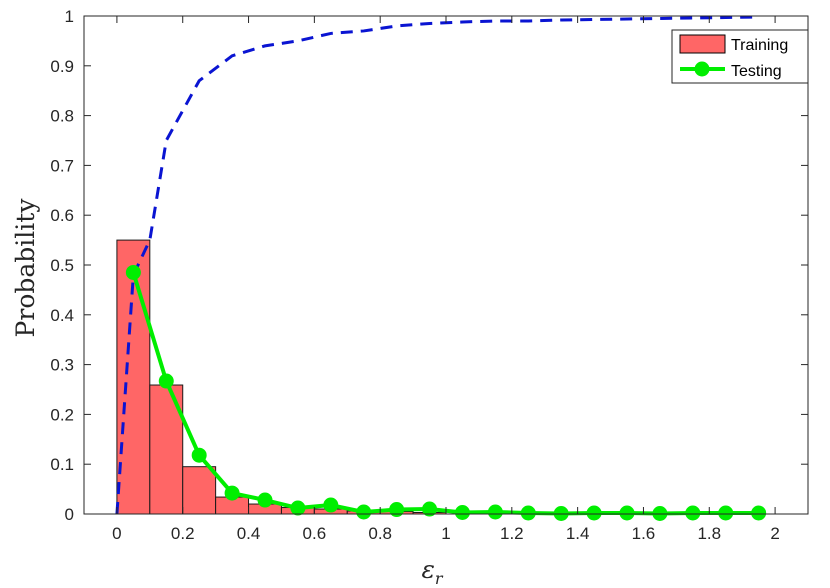 The height and width of the screenshot is (588, 830). I want to click on y-tick-label: 0.5, so click(62, 265).